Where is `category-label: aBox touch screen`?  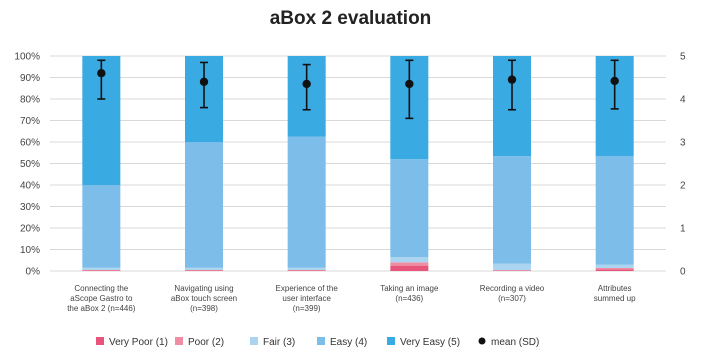 category-label: aBox touch screen is located at coordinates (204, 298).